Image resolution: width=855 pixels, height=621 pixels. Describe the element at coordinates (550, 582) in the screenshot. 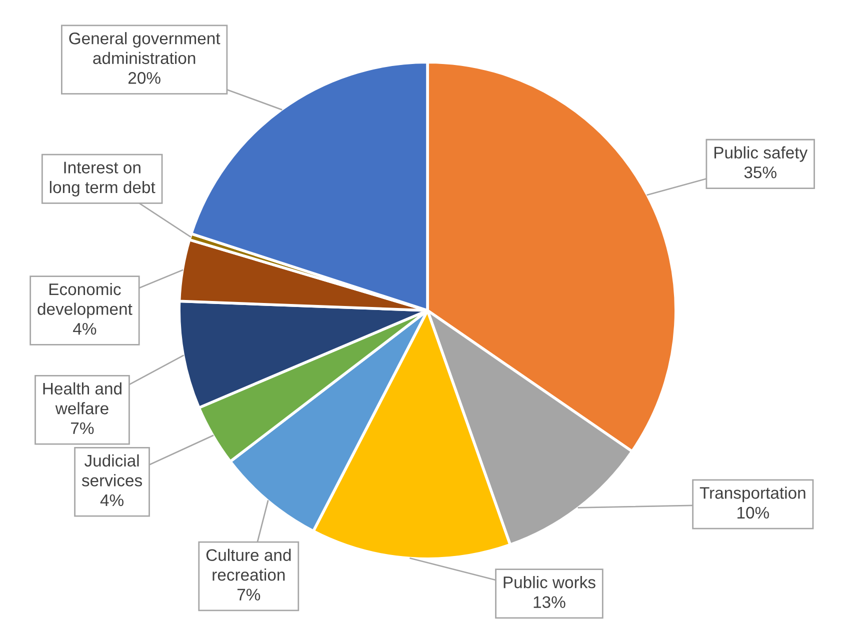

I see `slice-label: Public works` at that location.